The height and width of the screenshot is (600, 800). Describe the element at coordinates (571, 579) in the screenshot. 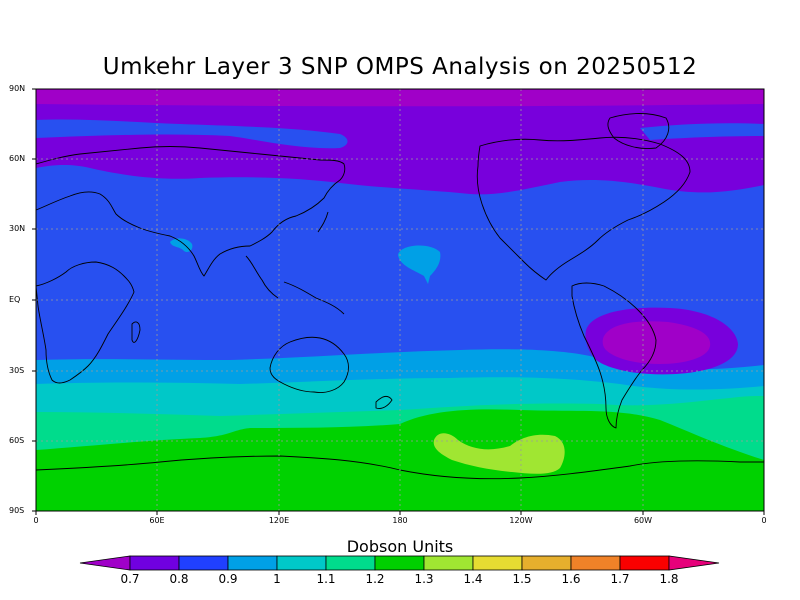

I see `colorbar-tick-label: 1.6` at that location.